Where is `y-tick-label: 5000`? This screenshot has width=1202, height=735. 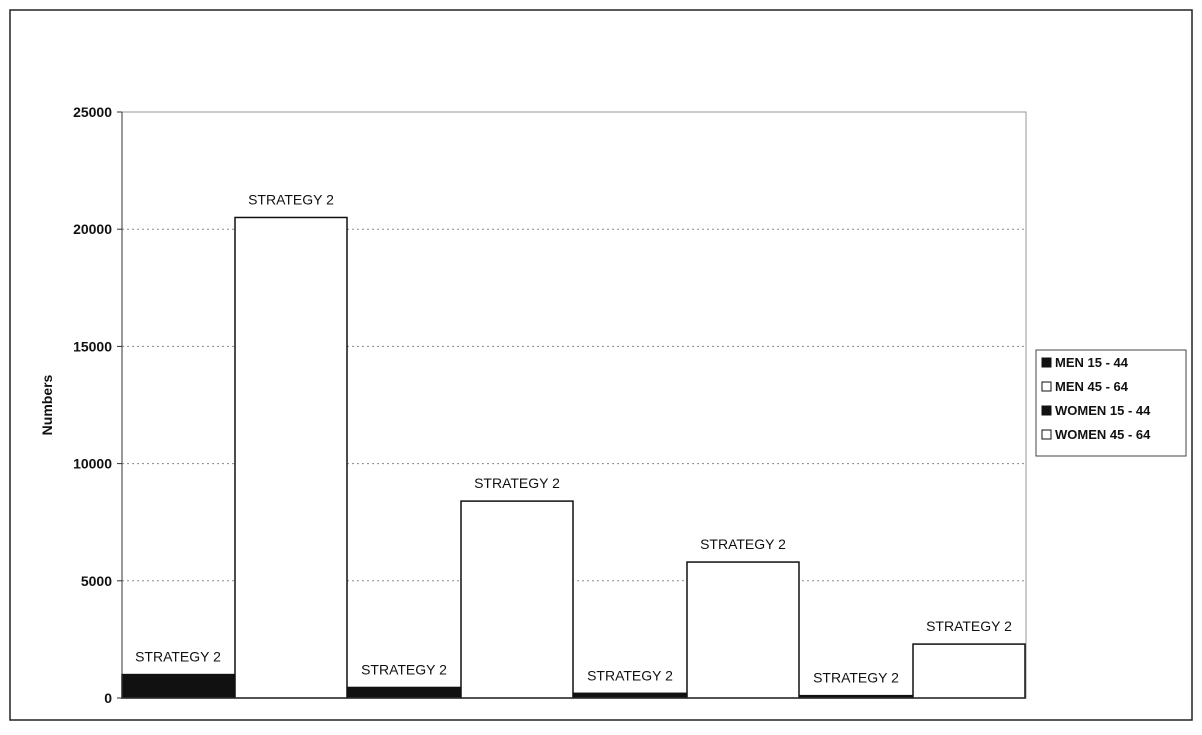 y-tick-label: 5000 is located at coordinates (96, 581).